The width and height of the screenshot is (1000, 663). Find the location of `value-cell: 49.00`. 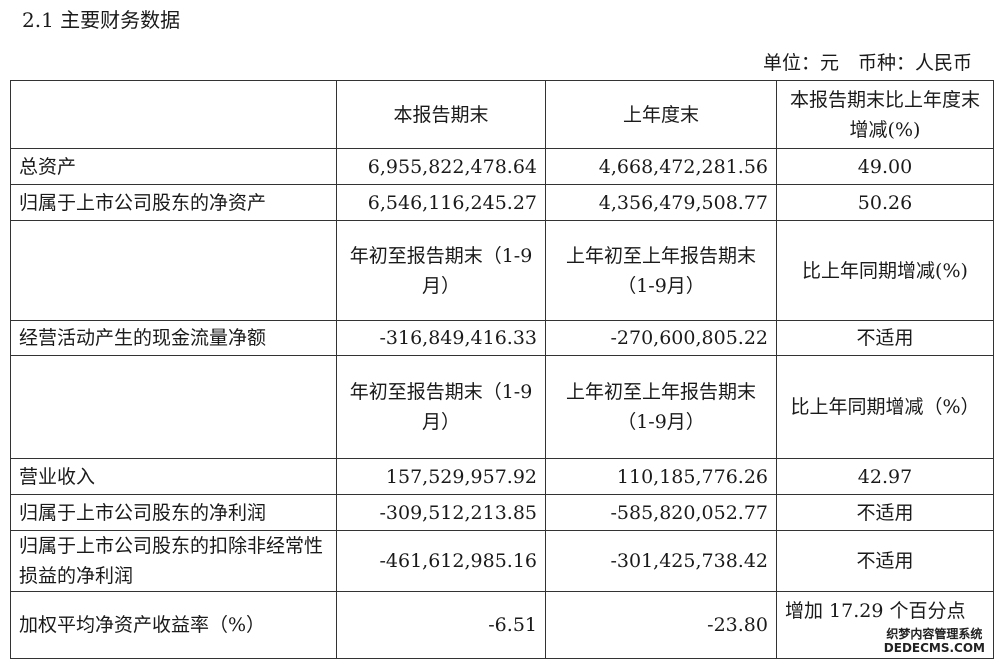

value-cell: 49.00 is located at coordinates (885, 166).